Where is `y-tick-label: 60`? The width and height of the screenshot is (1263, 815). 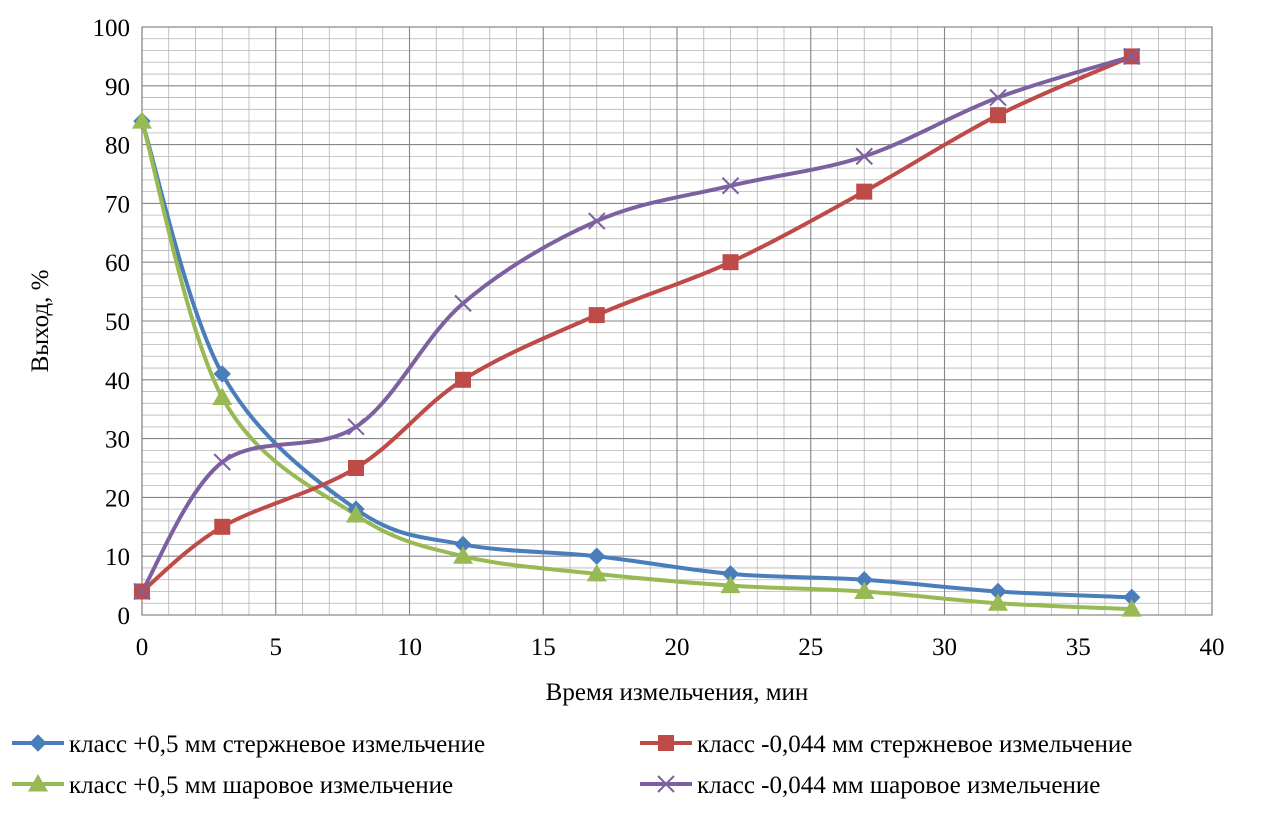 y-tick-label: 60 is located at coordinates (117, 263).